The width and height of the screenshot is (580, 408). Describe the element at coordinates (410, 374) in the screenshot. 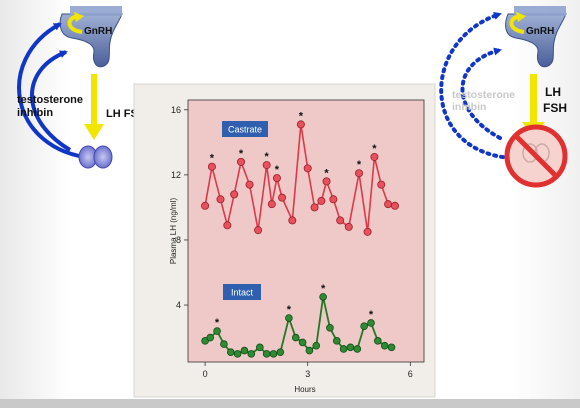

I see `x-tick-label: 6` at that location.